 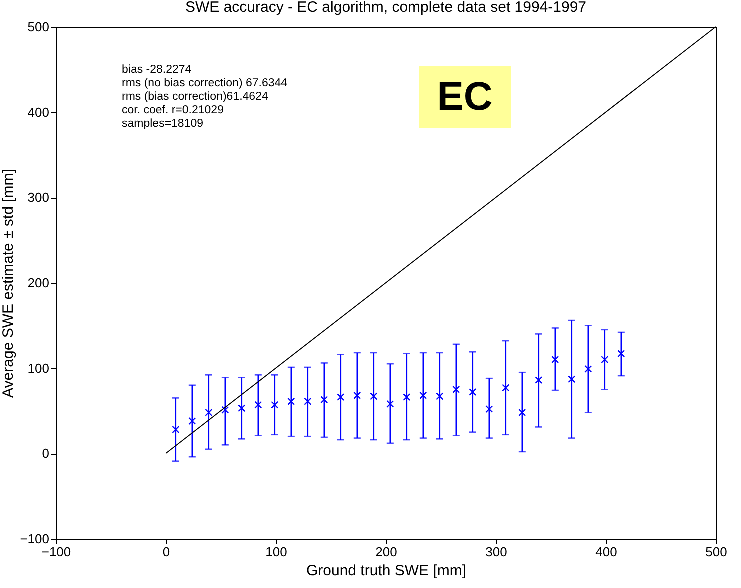 What do you see at coordinates (163, 124) in the screenshot?
I see `annotation: samples=18109` at bounding box center [163, 124].